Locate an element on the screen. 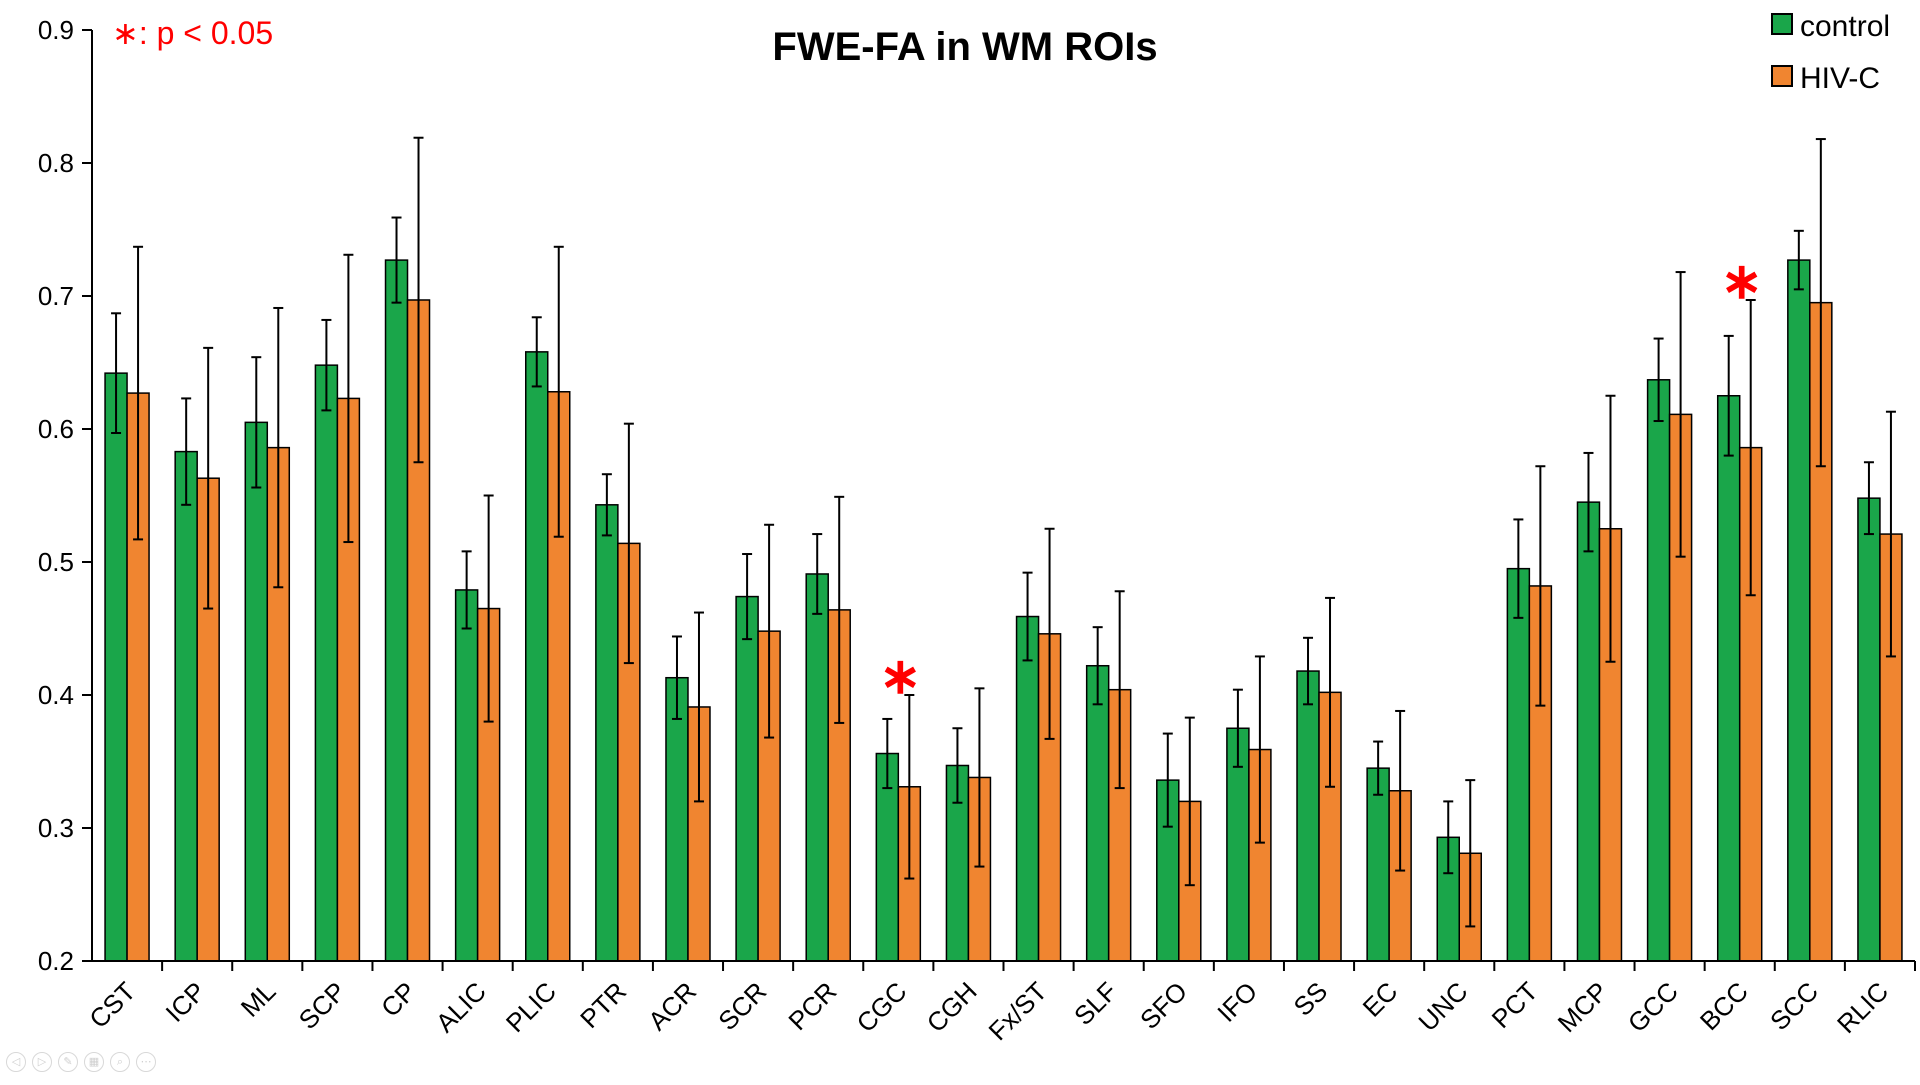  x-tick-label-unc: UNC is located at coordinates (1442, 1006).